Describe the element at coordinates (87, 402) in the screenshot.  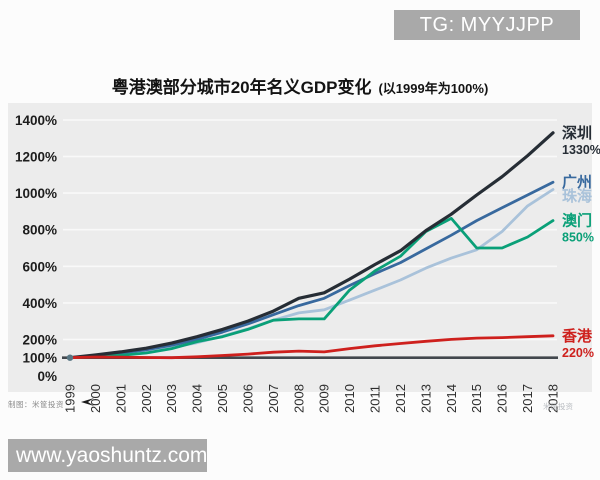
I see `mouse-cursor-icon` at that location.